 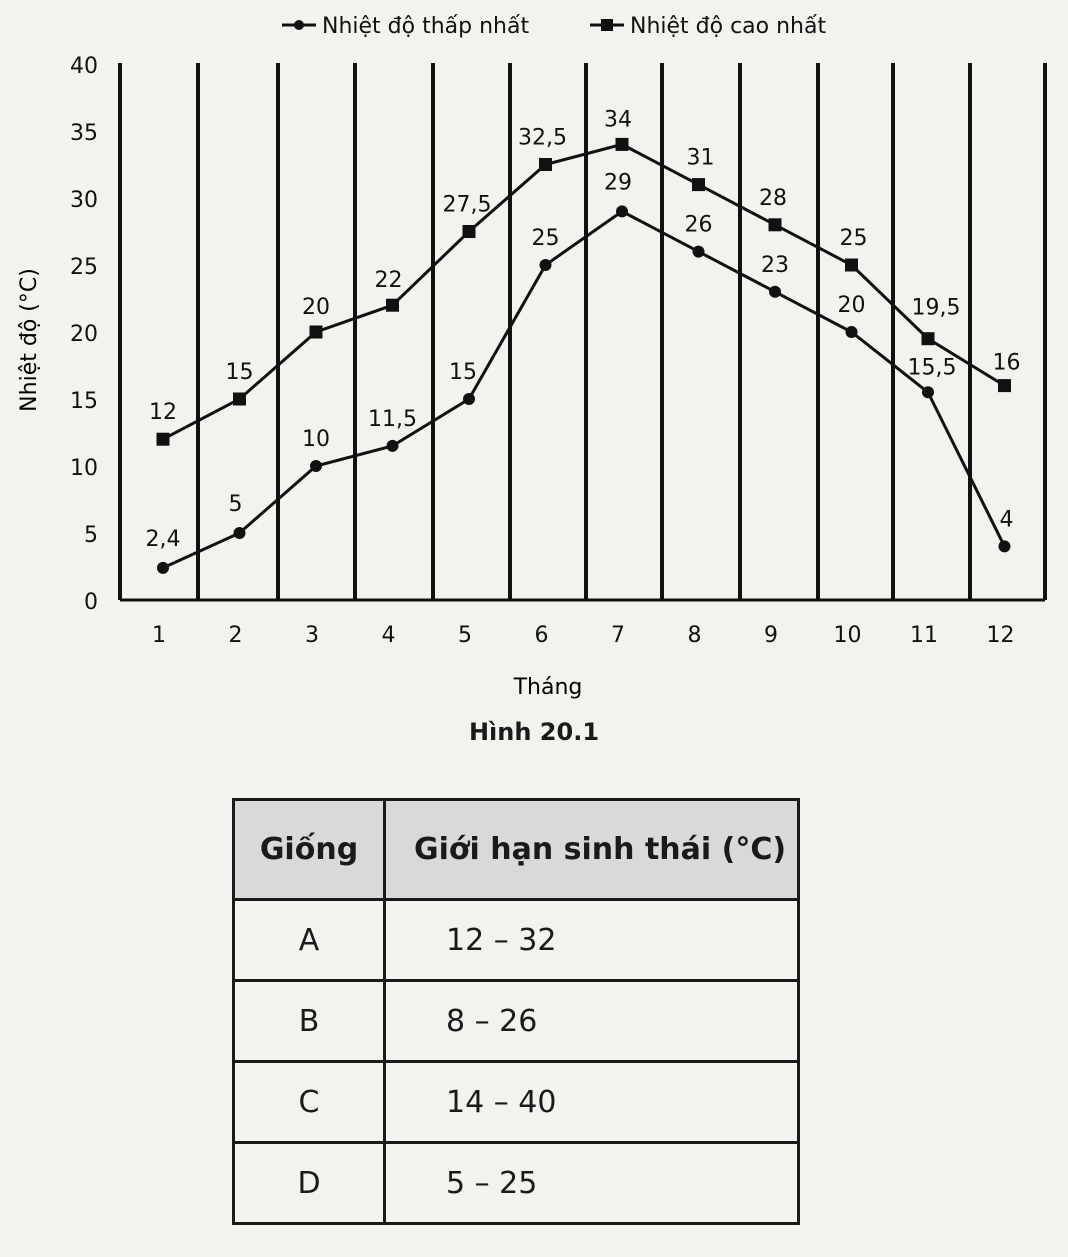 What do you see at coordinates (591, 1102) in the screenshot?
I see `table-cell-limit: 14 – 40` at bounding box center [591, 1102].